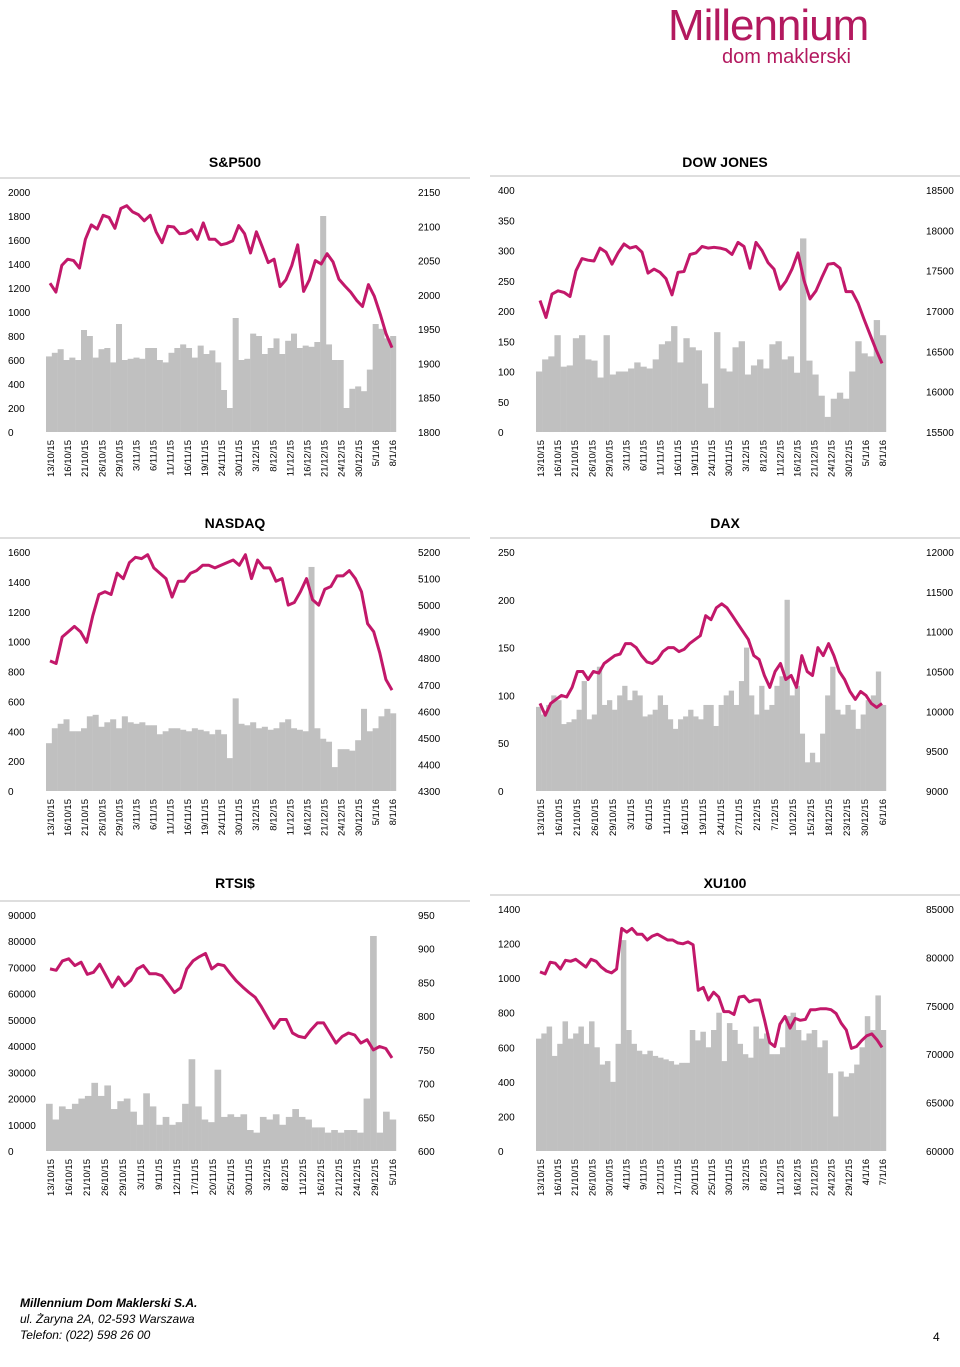 The image size is (960, 1367). Describe the element at coordinates (359, 817) in the screenshot. I see `x-axis-tick: 30/12/15` at that location.